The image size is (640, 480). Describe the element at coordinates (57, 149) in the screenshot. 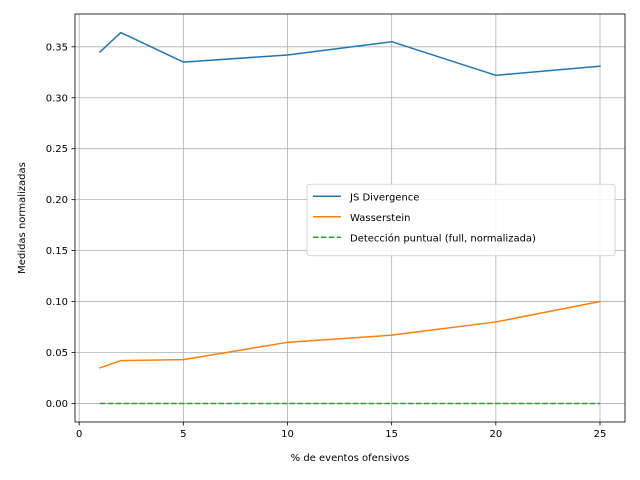

I see `y-tick-label: 0.25` at that location.